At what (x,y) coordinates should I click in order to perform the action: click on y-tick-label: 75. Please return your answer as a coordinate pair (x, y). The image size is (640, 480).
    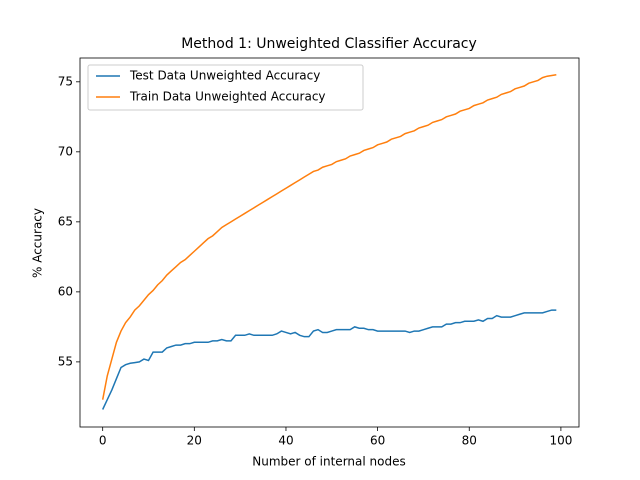
    Looking at the image, I should click on (65, 81).